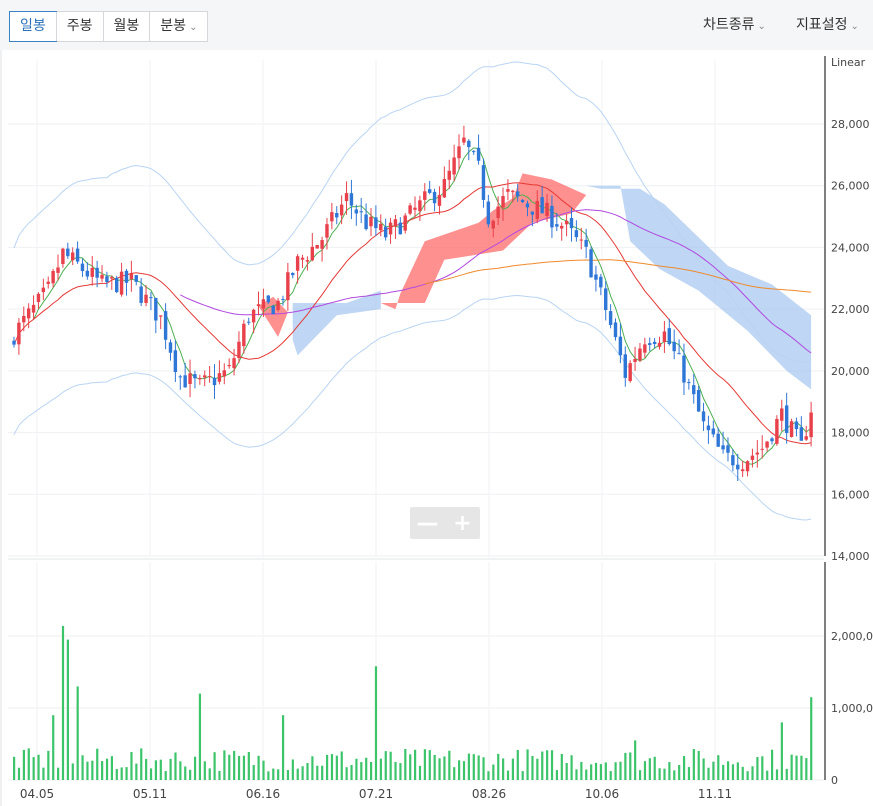 The image size is (873, 806). What do you see at coordinates (761, 26) in the screenshot?
I see `chevron-down-icon: ⌄` at bounding box center [761, 26].